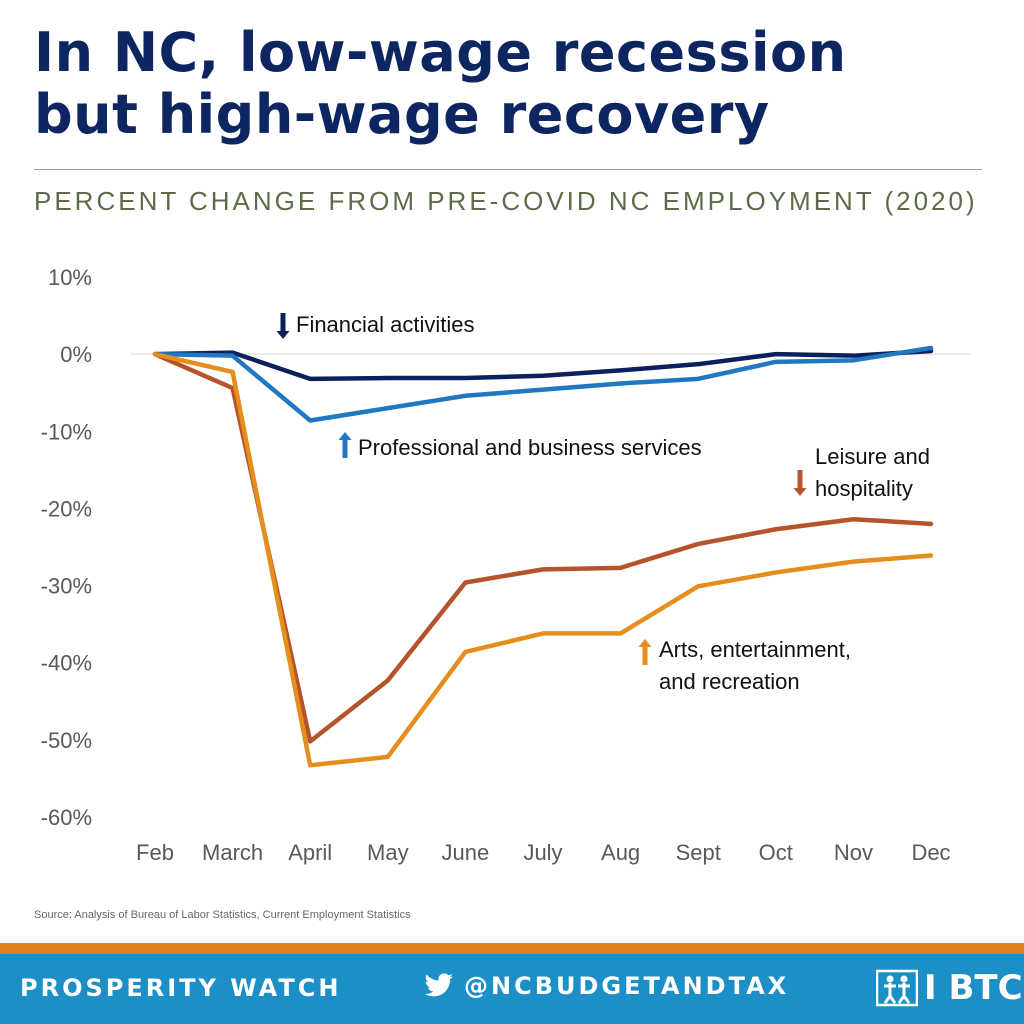 The height and width of the screenshot is (1024, 1024). Describe the element at coordinates (310, 852) in the screenshot. I see `x-tick-label: April` at that location.